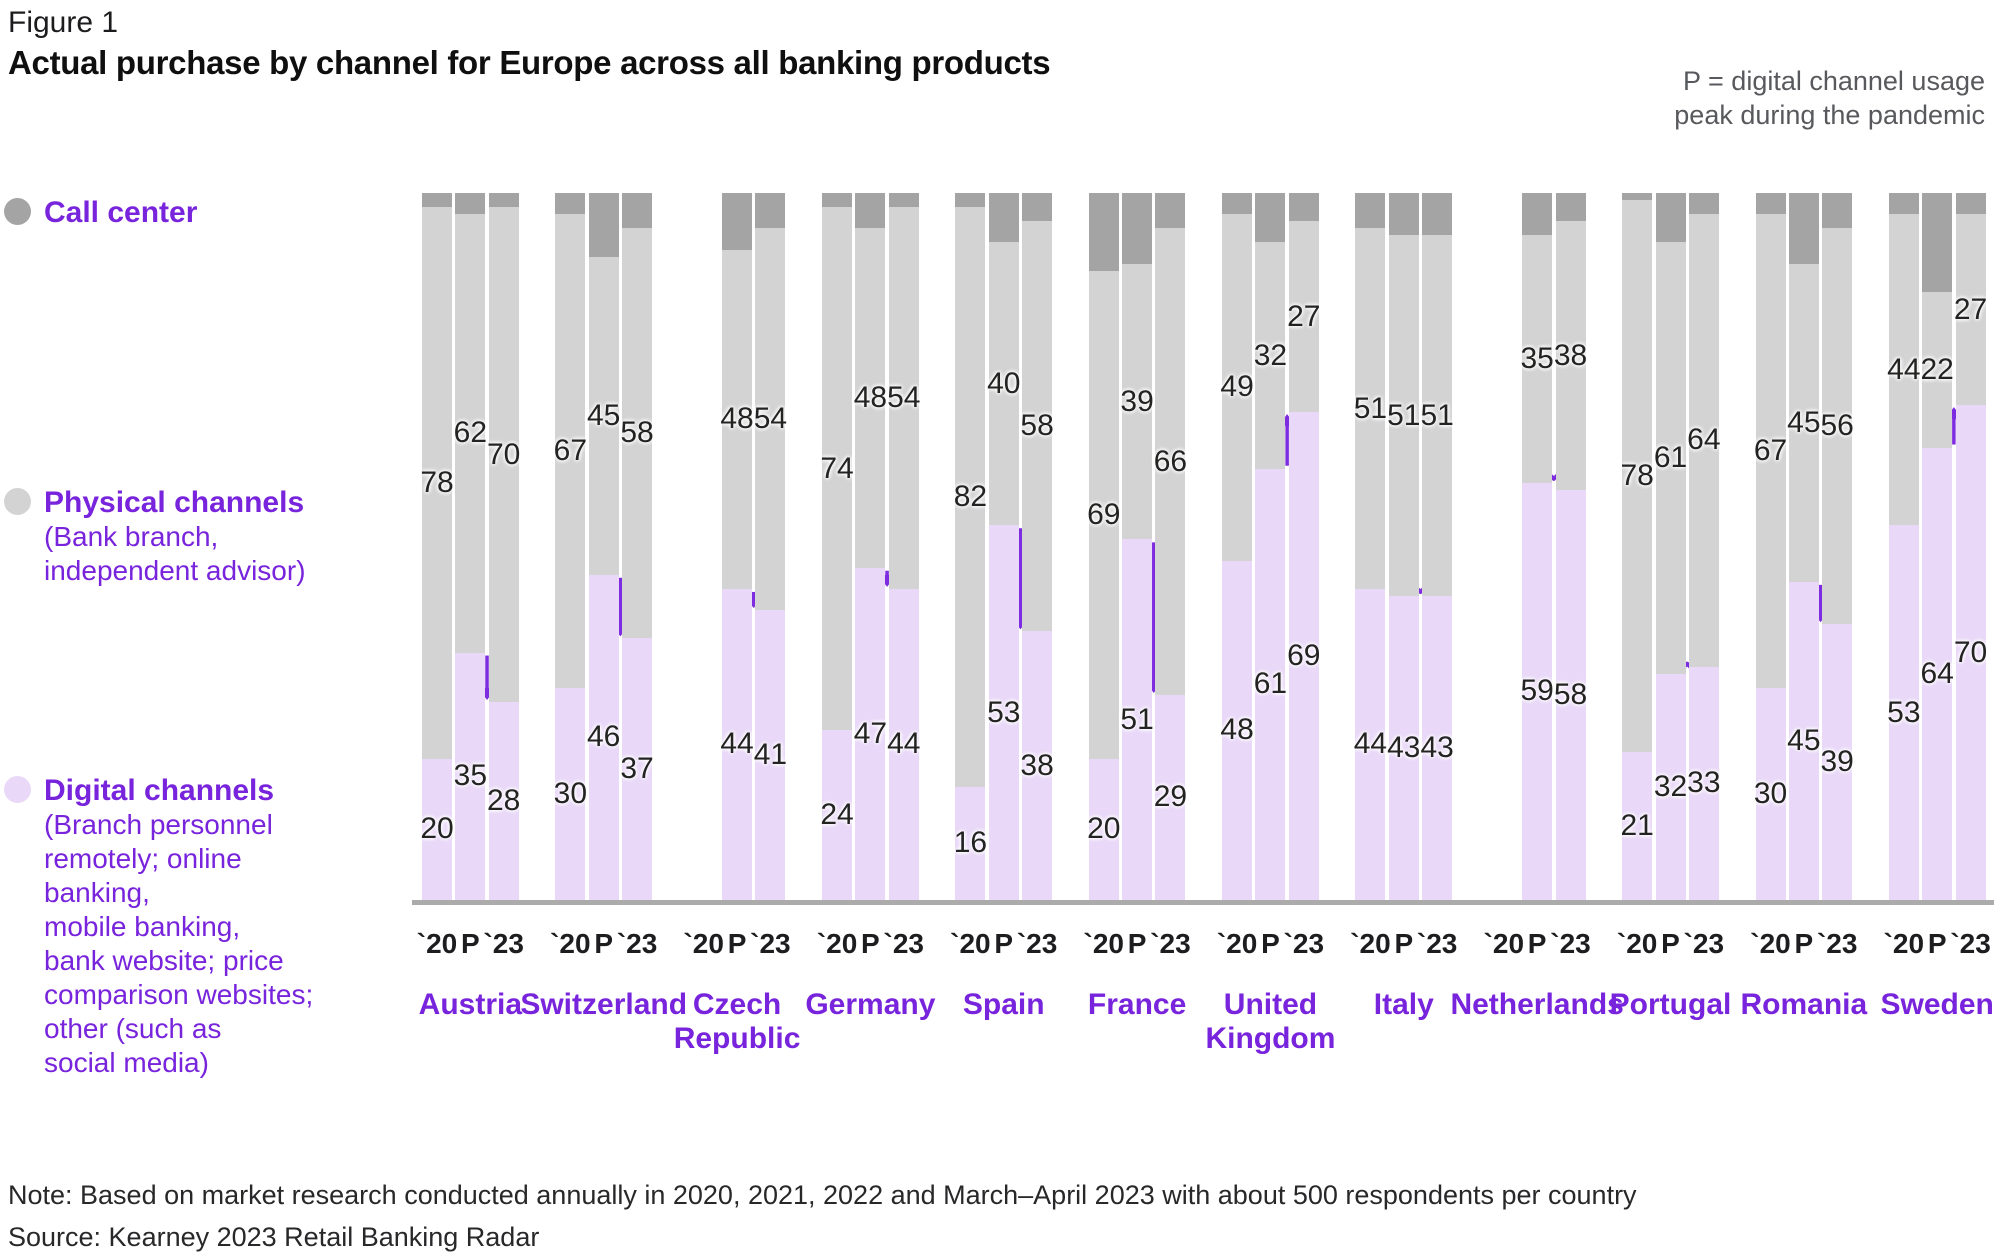 The image size is (2000, 1257). What do you see at coordinates (637, 769) in the screenshot?
I see `digital-value-switzerland-2: 37` at bounding box center [637, 769].